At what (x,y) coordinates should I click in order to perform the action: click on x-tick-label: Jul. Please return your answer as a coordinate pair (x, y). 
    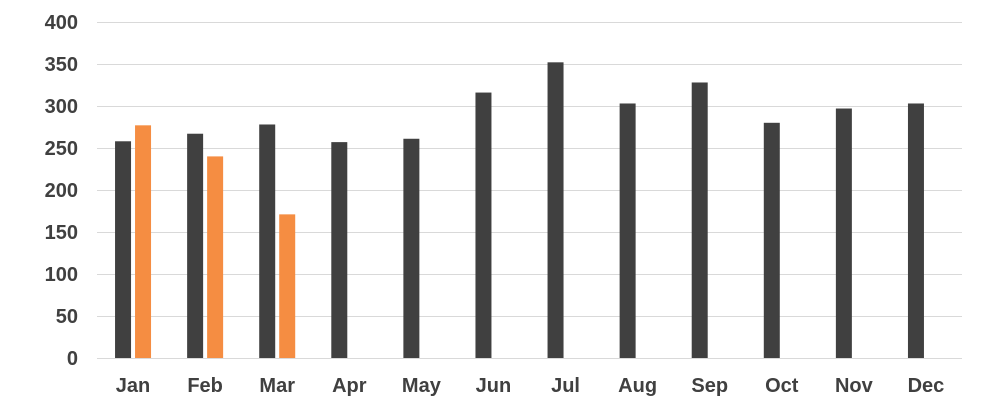
    Looking at the image, I should click on (565, 386).